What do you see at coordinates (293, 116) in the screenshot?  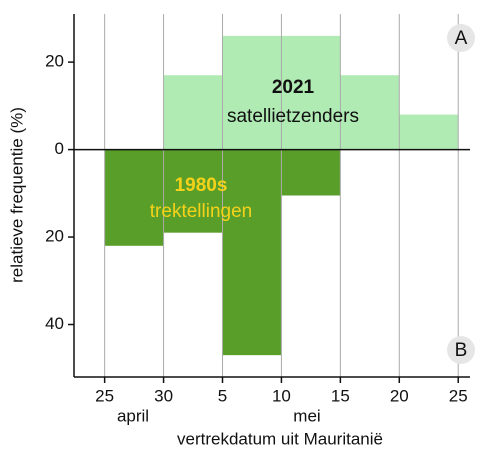 I see `series-name: satellietzenders` at bounding box center [293, 116].